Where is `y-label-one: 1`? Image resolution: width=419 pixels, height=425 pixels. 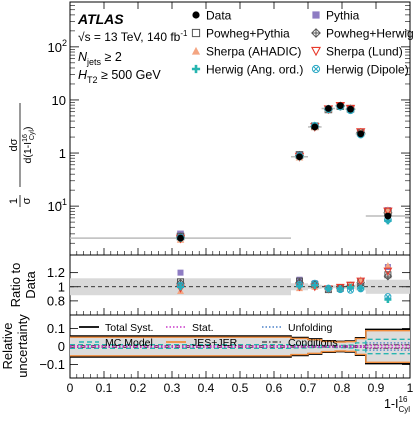 y-label-one: 1 is located at coordinates (14, 201).